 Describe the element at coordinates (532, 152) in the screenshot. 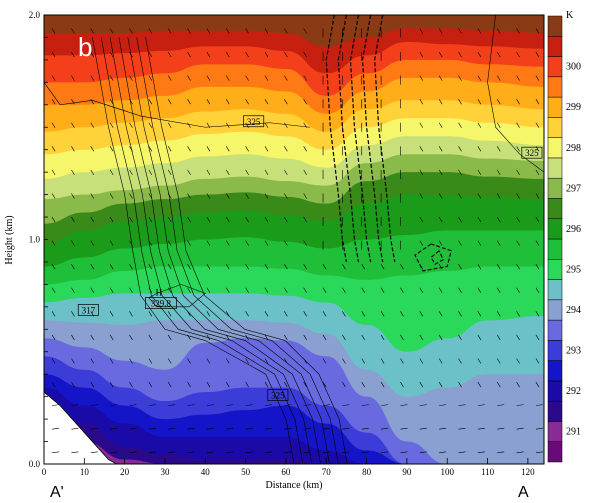

I see `contour-label-box` at that location.